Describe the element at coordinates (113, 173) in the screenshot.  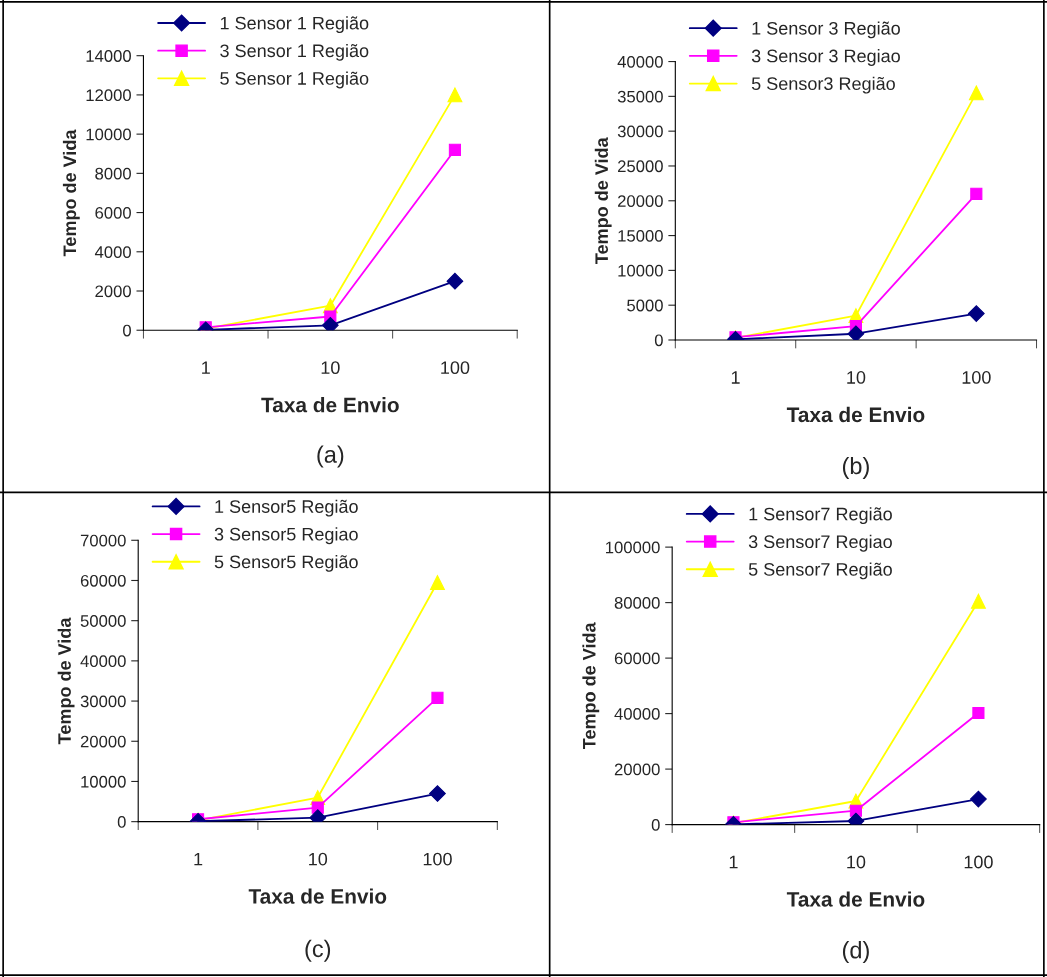
I see `y-tick-label: 8000` at that location.